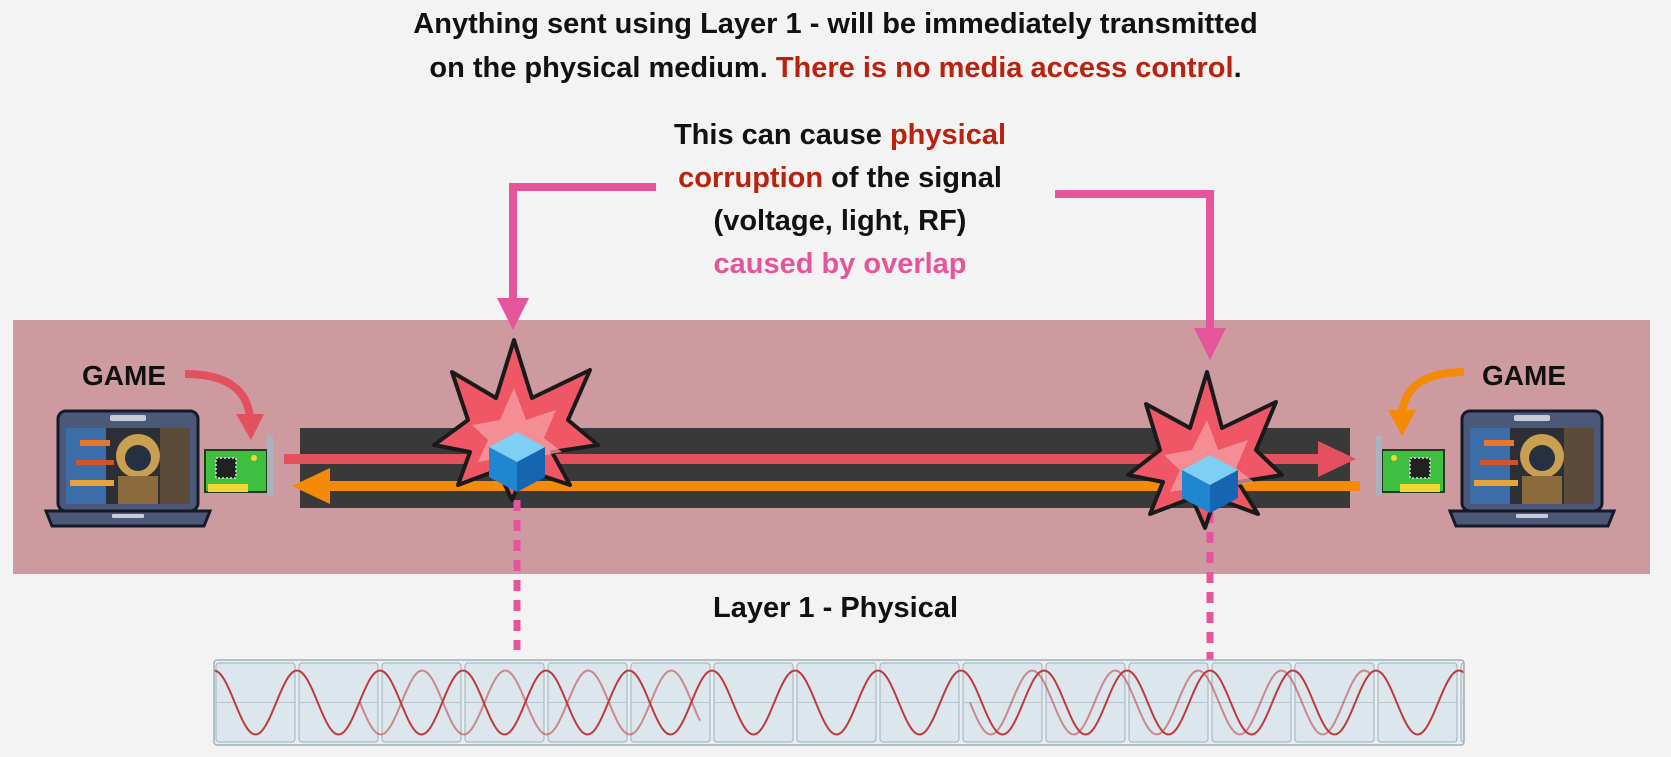  Describe the element at coordinates (781, 135) in the screenshot. I see `callout-prefix: This can cause` at that location.